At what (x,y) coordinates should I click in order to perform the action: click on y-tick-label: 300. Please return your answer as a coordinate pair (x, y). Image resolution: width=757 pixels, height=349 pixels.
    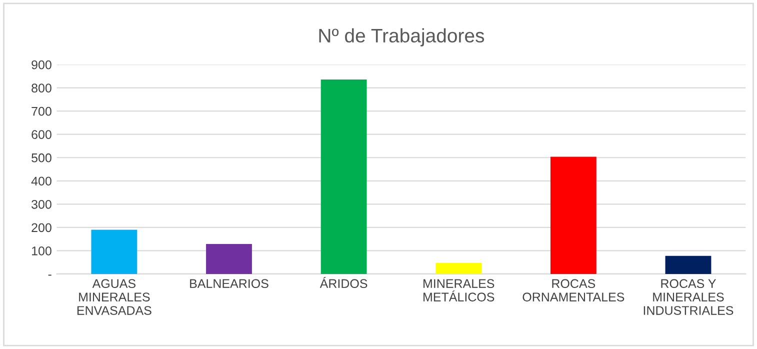
    Looking at the image, I should click on (42, 204).